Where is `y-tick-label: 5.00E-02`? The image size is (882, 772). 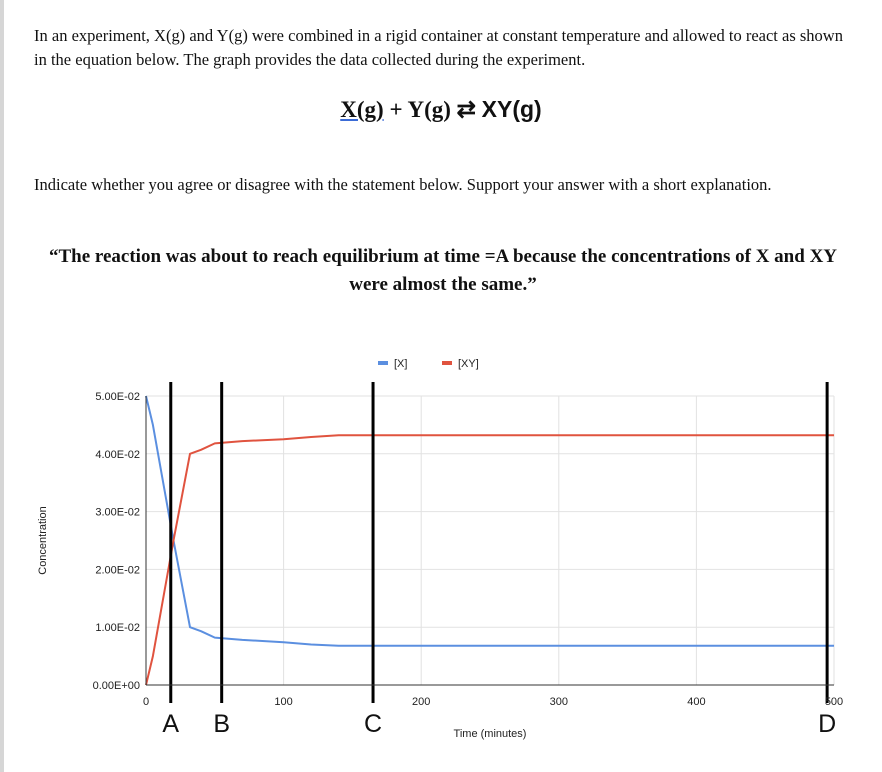
y-tick-label: 5.00E-02 is located at coordinates (117, 397).